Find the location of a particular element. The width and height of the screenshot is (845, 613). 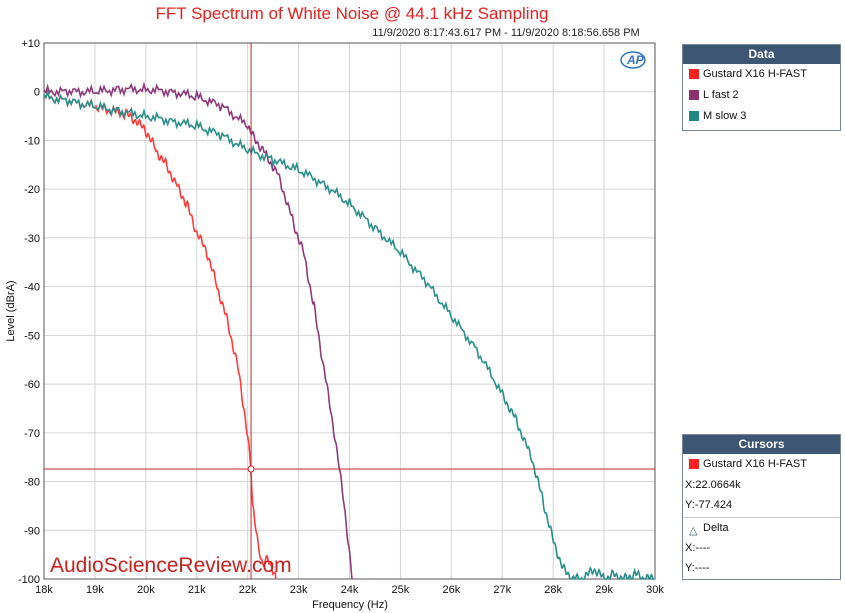

y-tick-label: -70 is located at coordinates (32, 434).